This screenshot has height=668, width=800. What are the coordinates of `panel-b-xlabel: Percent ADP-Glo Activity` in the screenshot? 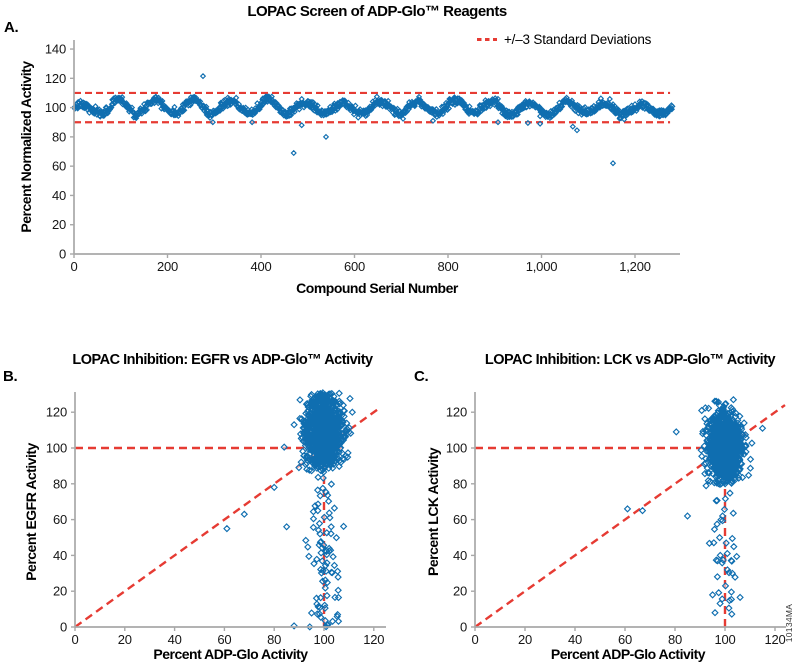 It's located at (230, 654).